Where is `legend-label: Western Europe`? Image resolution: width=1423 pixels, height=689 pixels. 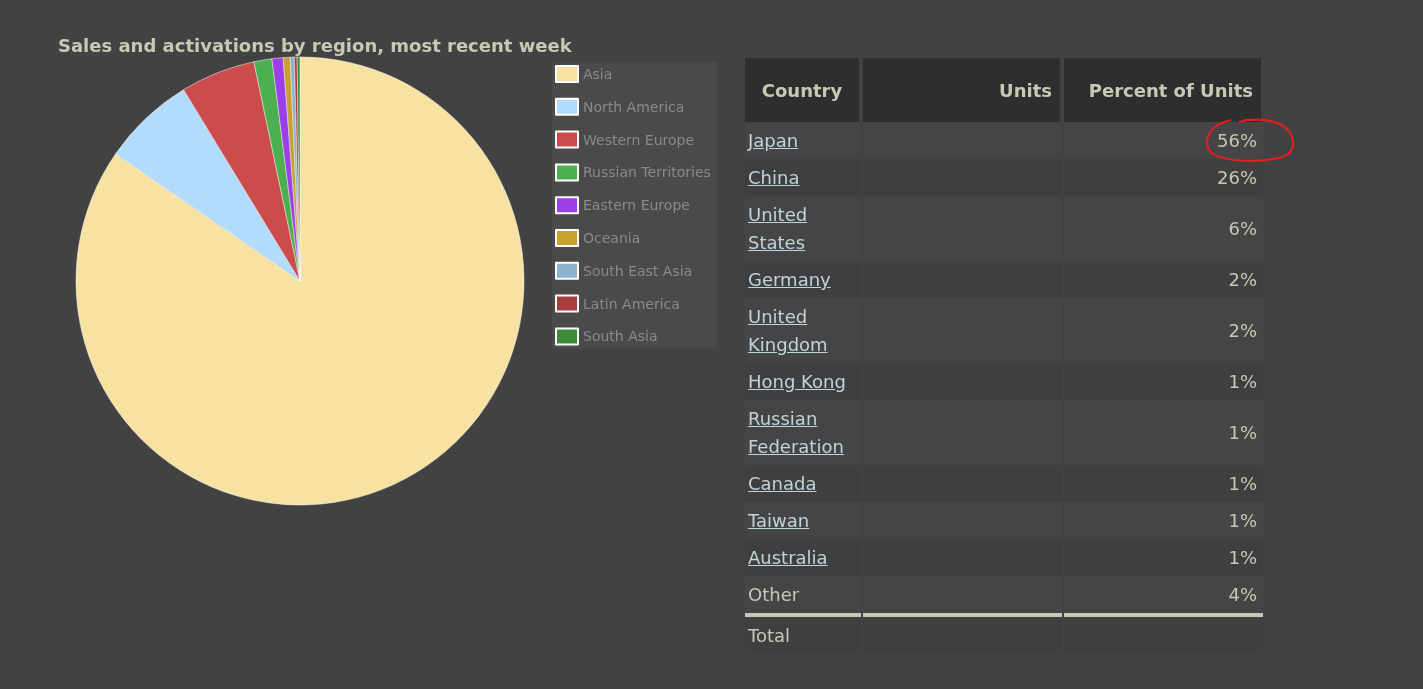
legend-label: Western Europe is located at coordinates (639, 139).